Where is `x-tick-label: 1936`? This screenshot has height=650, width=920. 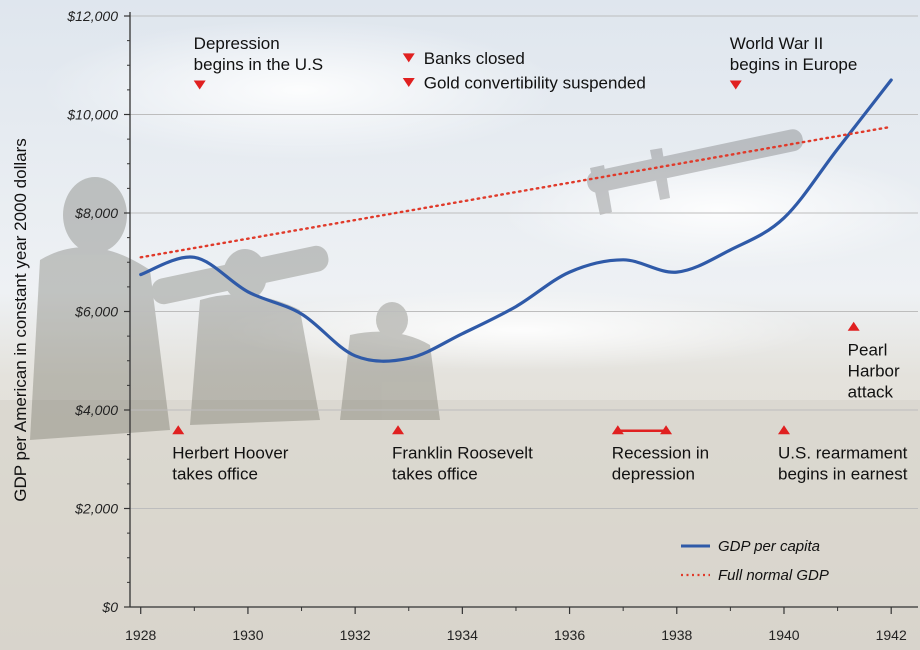 x-tick-label: 1936 is located at coordinates (569, 635).